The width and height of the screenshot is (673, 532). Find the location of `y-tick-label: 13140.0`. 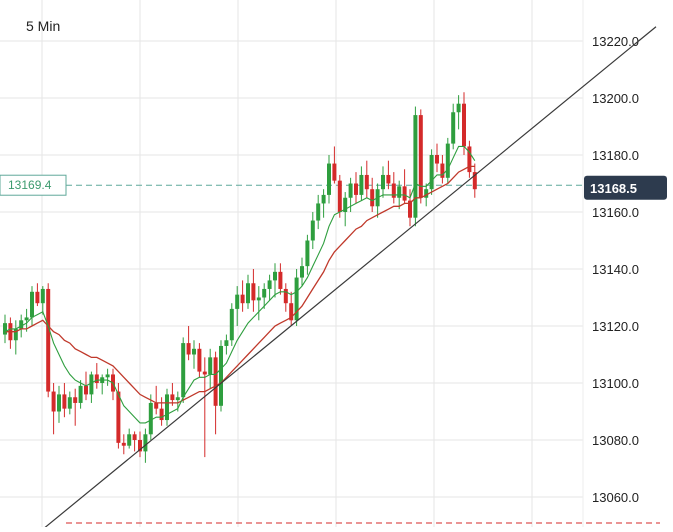

y-tick-label: 13140.0 is located at coordinates (615, 269).